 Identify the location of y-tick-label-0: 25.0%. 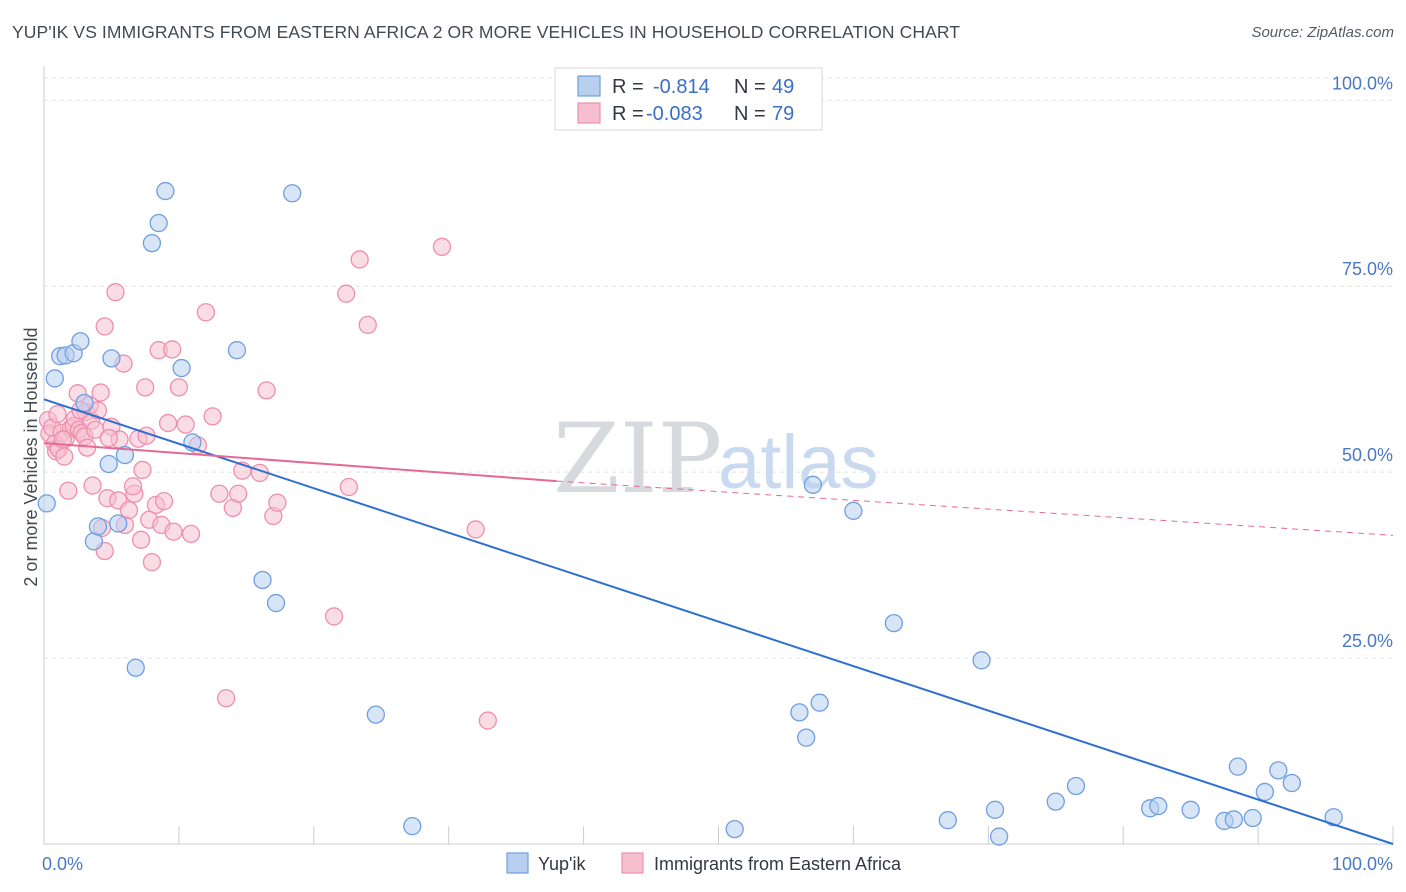
(1367, 641).